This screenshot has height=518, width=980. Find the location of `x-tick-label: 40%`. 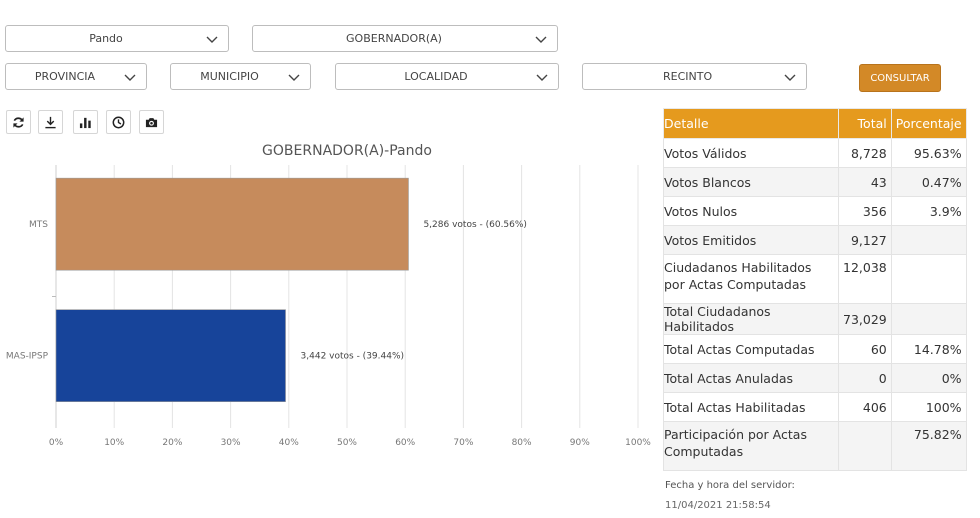

x-tick-label: 40% is located at coordinates (289, 443).